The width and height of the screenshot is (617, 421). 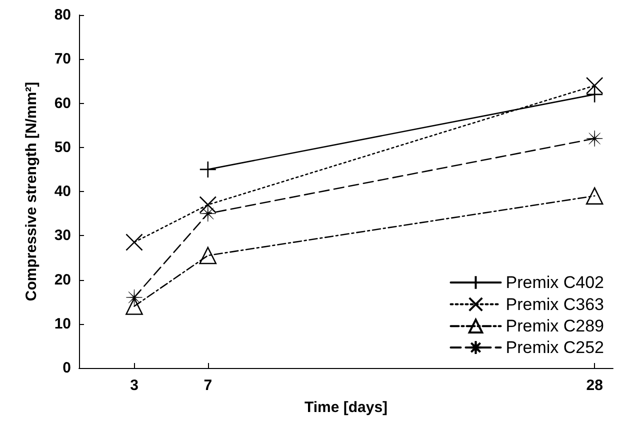 What do you see at coordinates (62, 323) in the screenshot?
I see `y-tick-label: 10` at bounding box center [62, 323].